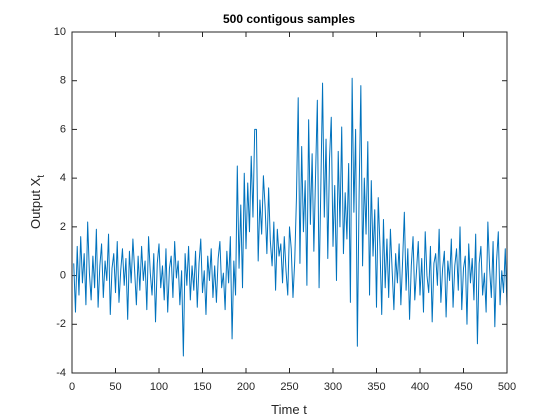 Image resolution: width=560 pixels, height=420 pixels. Describe the element at coordinates (72, 387) in the screenshot. I see `x-tick-label: 0` at that location.